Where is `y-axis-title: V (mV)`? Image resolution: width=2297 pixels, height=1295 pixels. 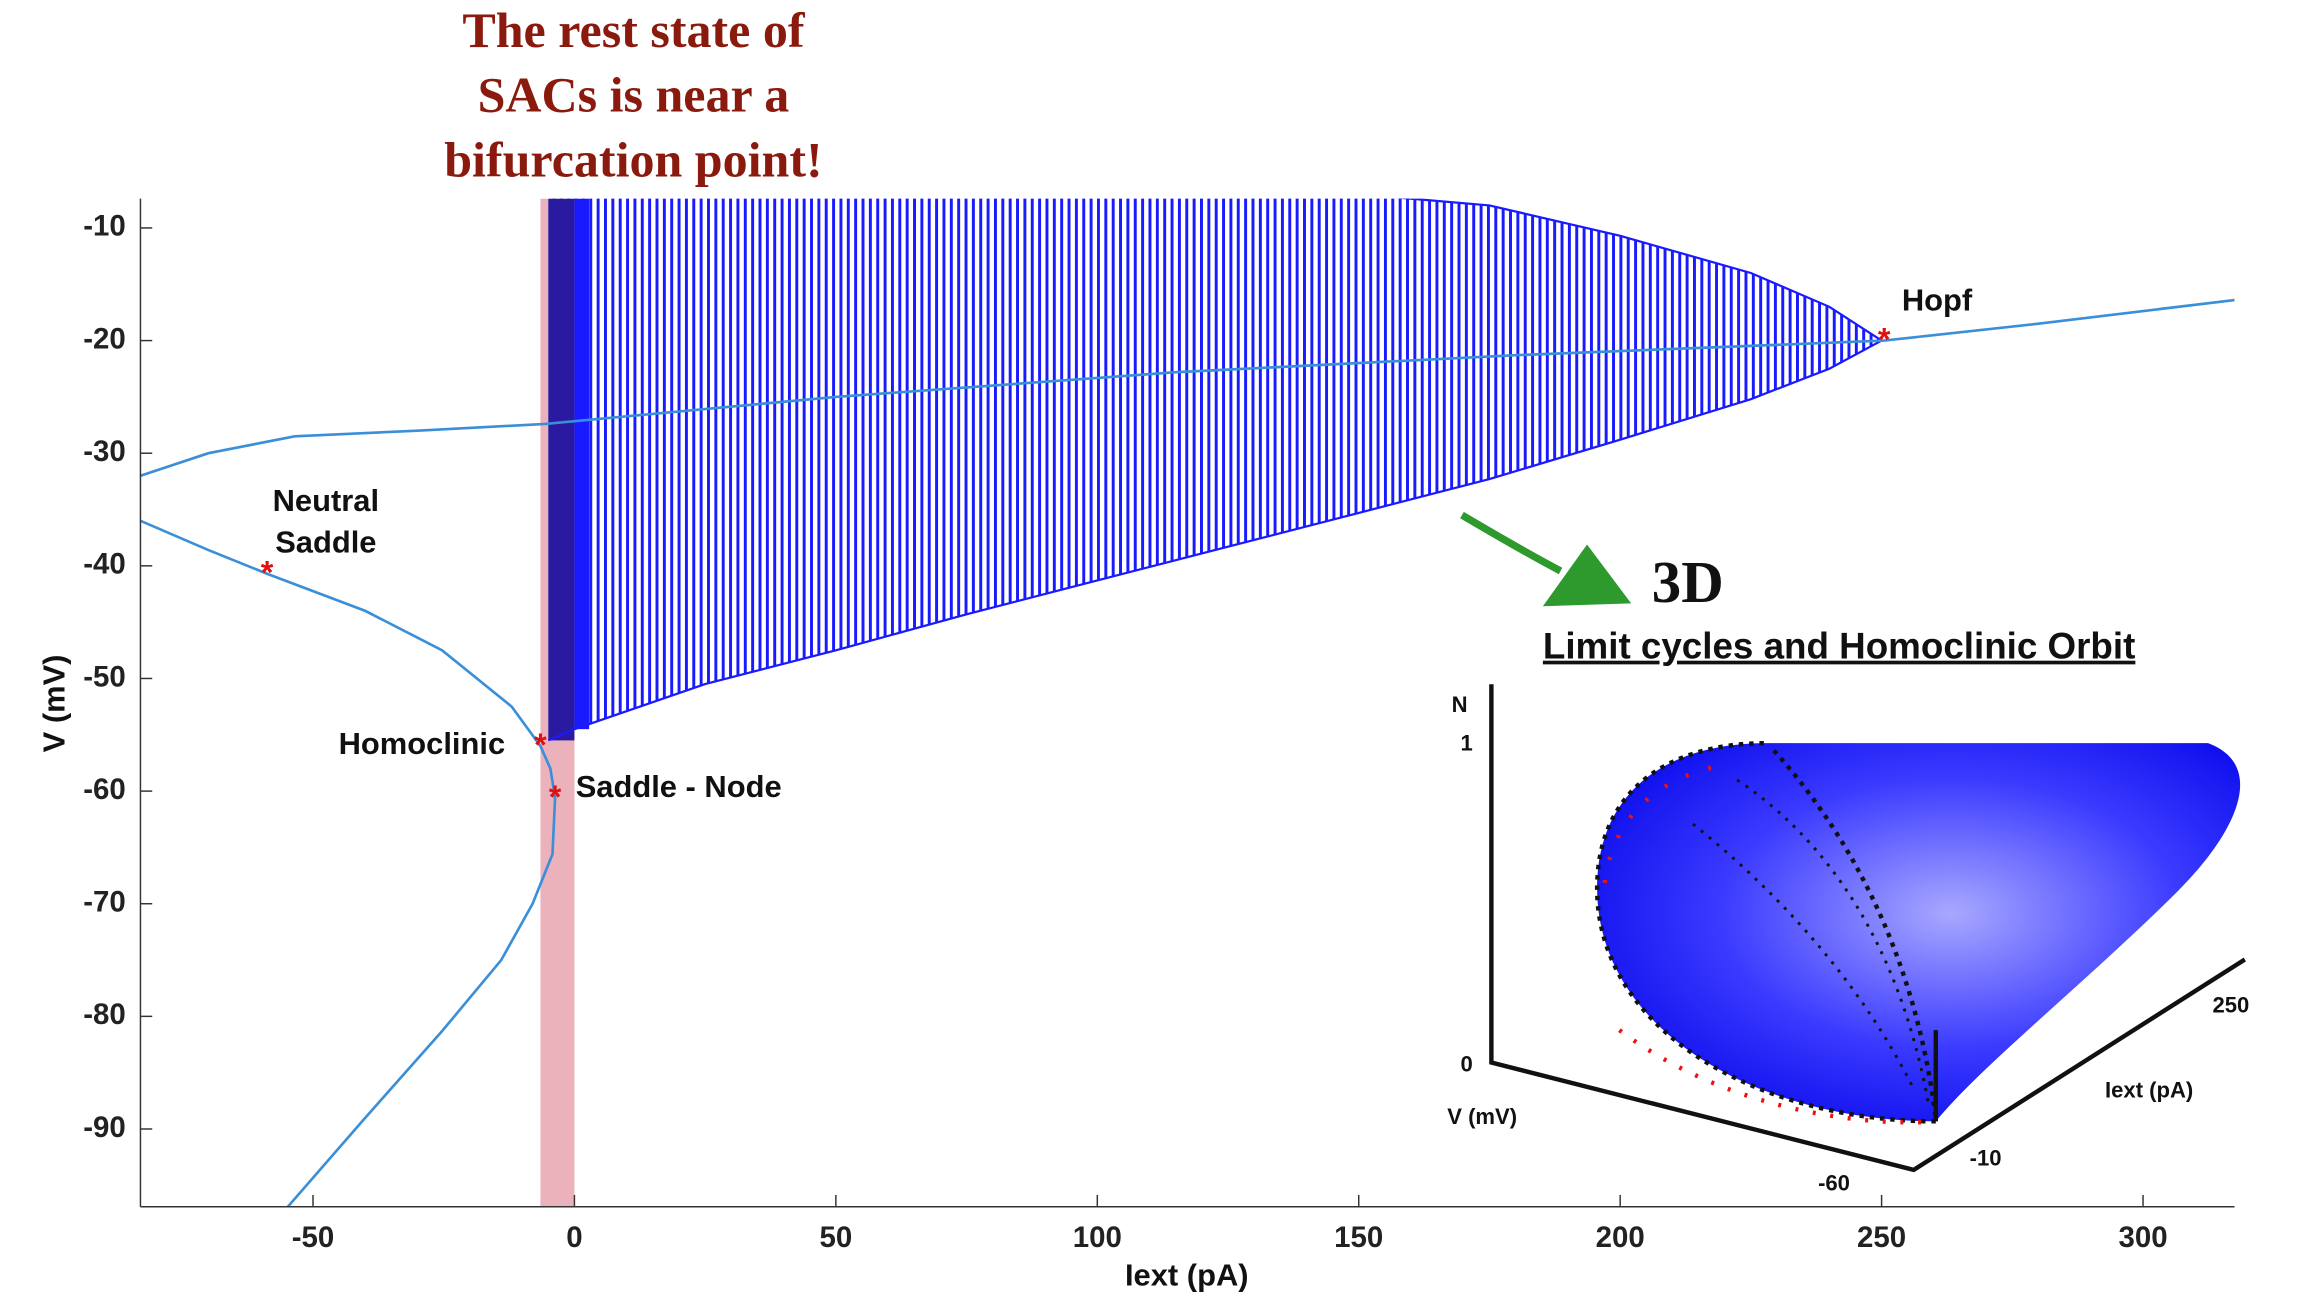
y-axis-title: V (mV) is located at coordinates (54, 703).